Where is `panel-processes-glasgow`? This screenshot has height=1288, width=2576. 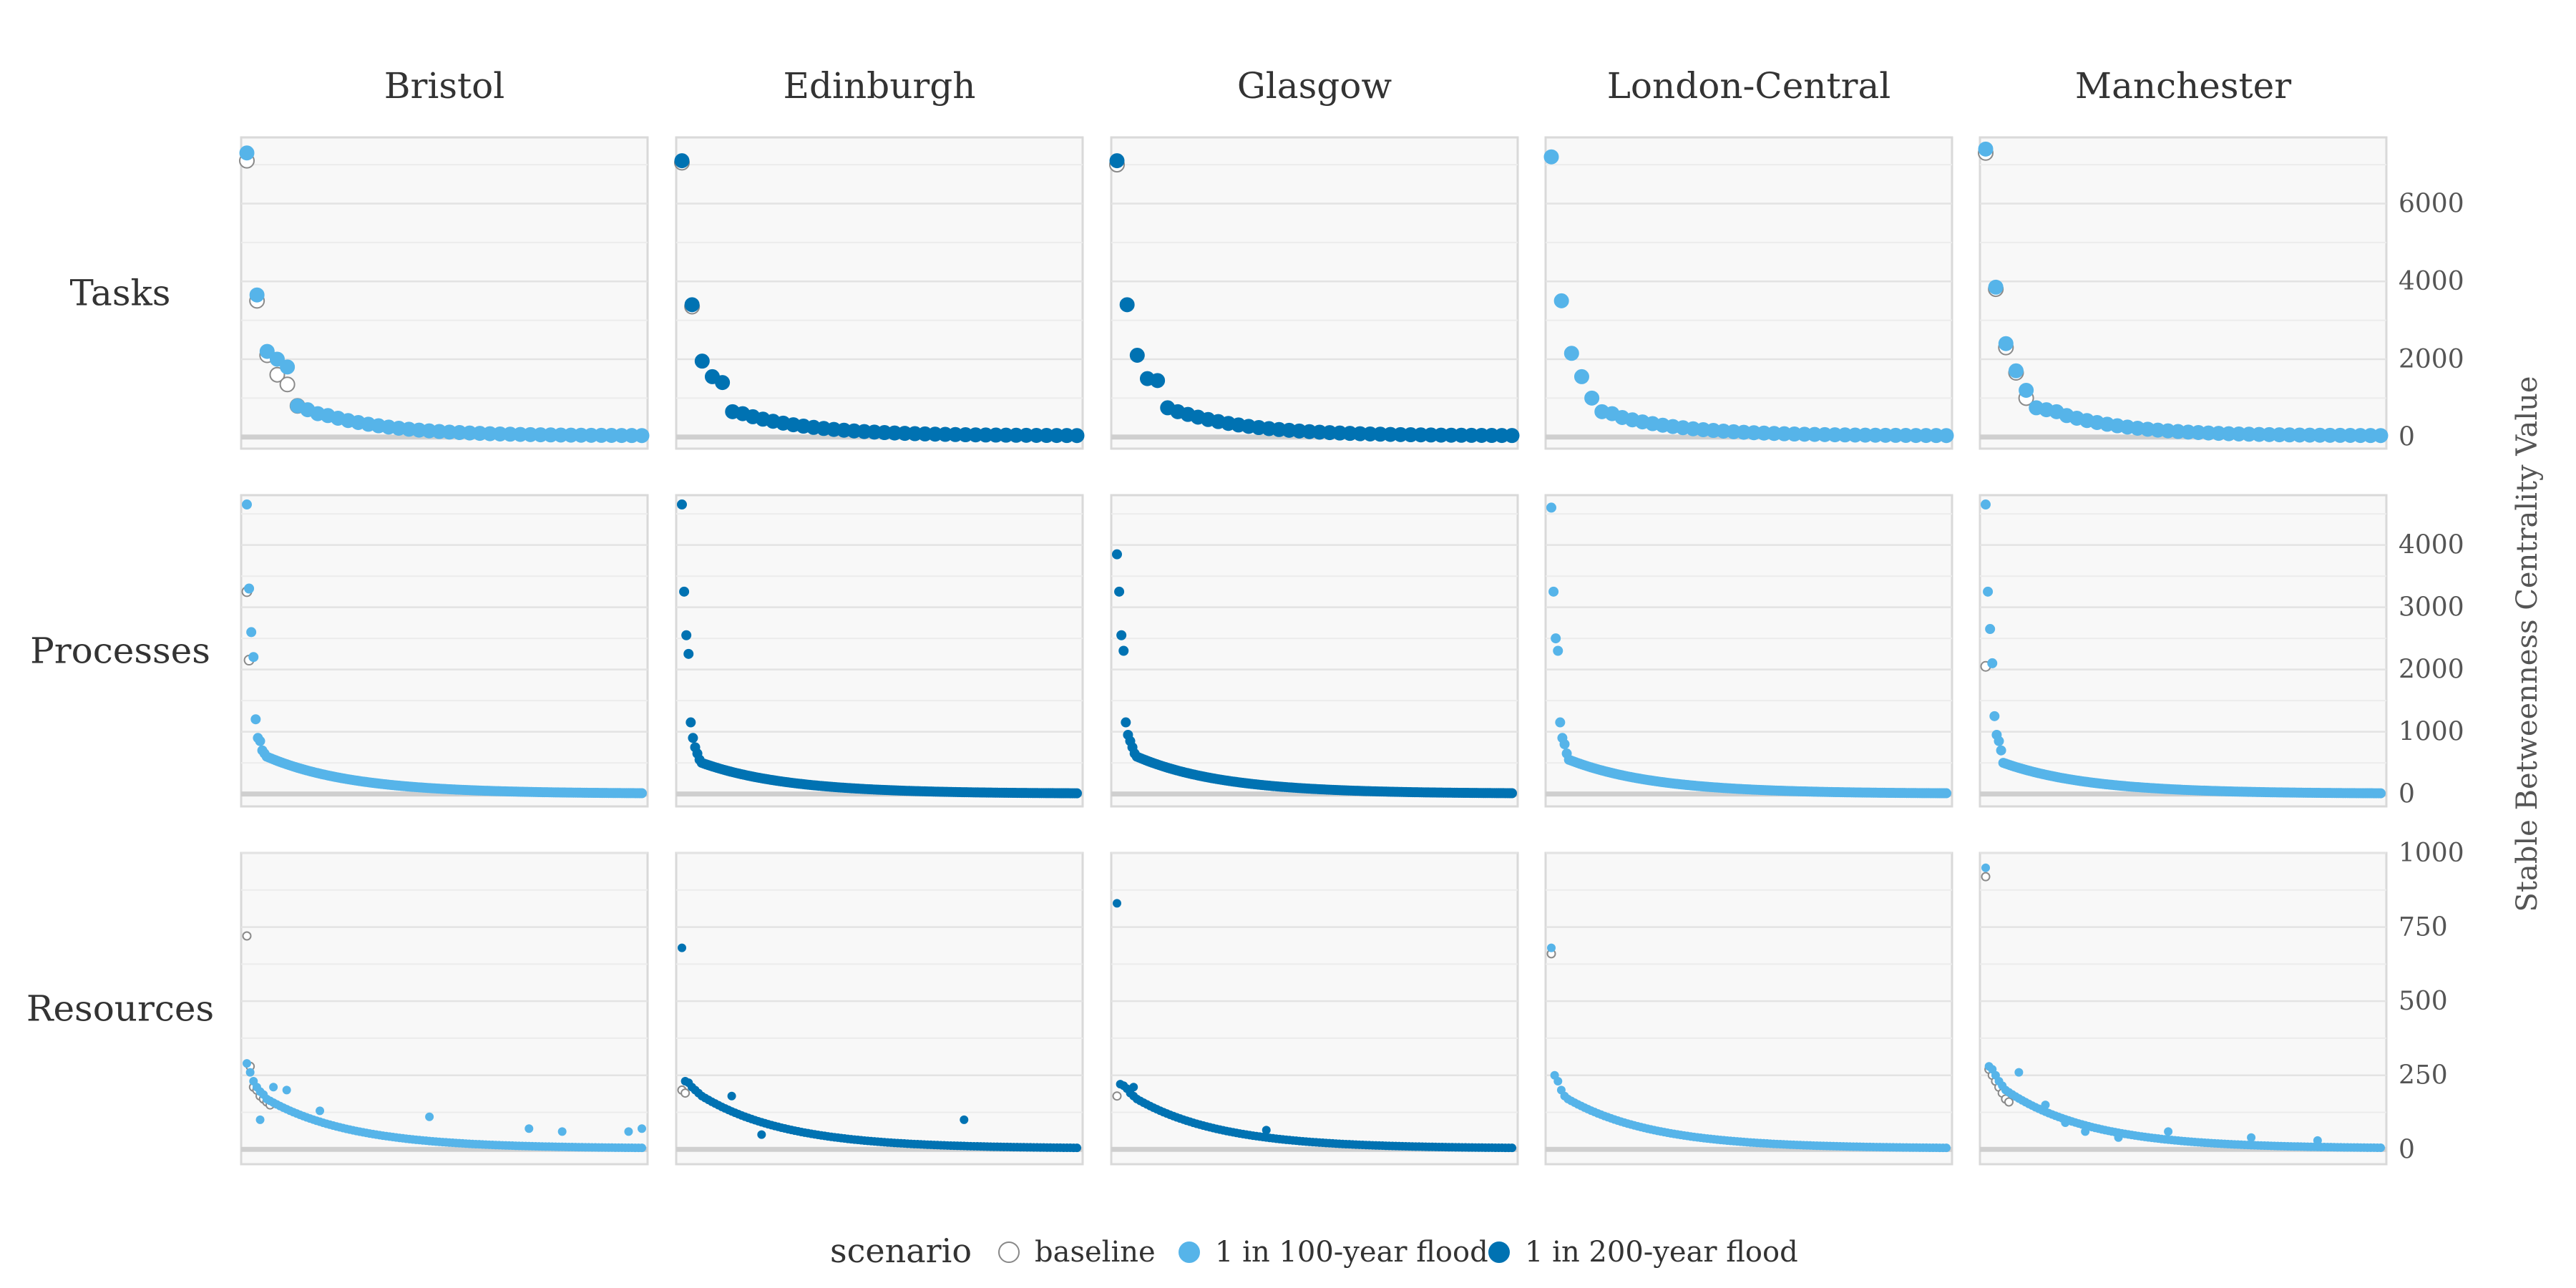 panel-processes-glasgow is located at coordinates (1314, 651).